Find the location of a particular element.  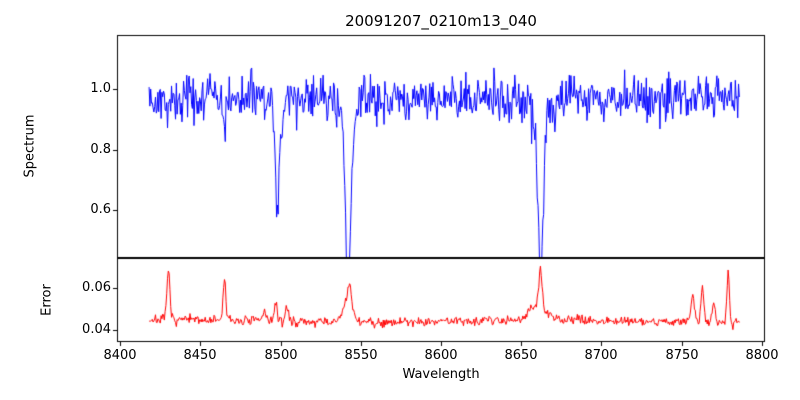

chart-title: 20091207_0210m13_040 is located at coordinates (441, 21).